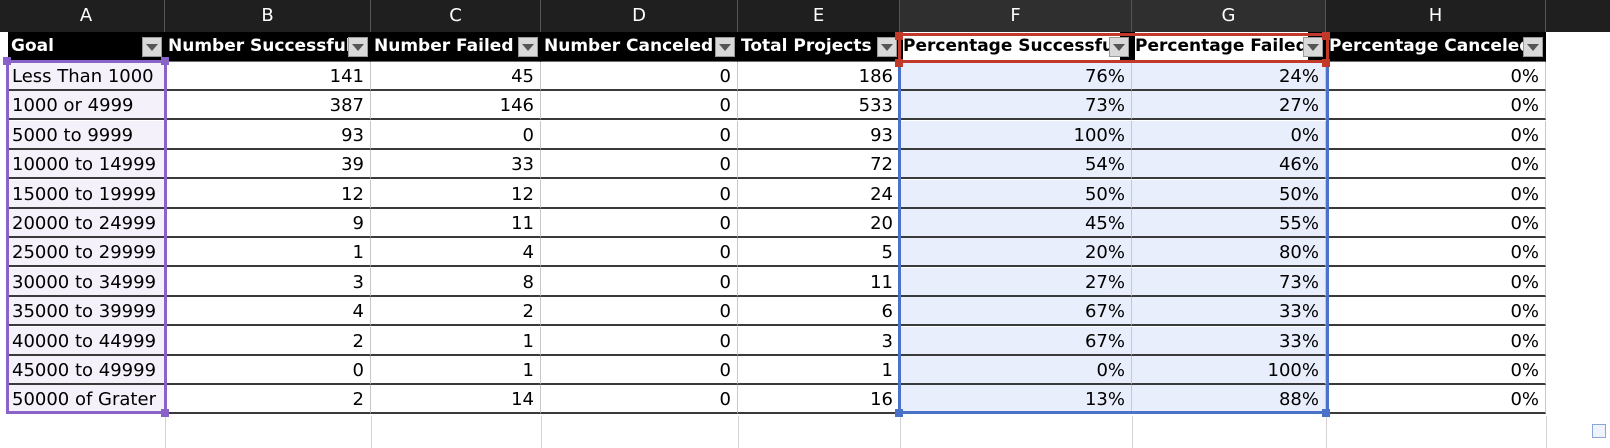 This screenshot has width=1610, height=448. Describe the element at coordinates (819, 135) in the screenshot. I see `cell-total-projects: 93` at that location.